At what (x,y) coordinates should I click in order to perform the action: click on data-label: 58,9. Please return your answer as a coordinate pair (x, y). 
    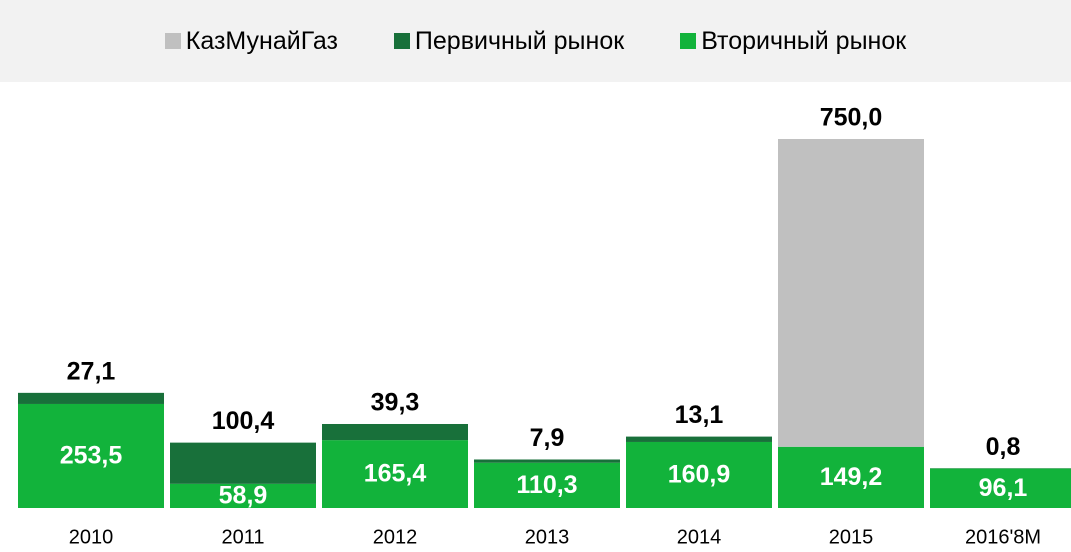
    Looking at the image, I should click on (243, 496).